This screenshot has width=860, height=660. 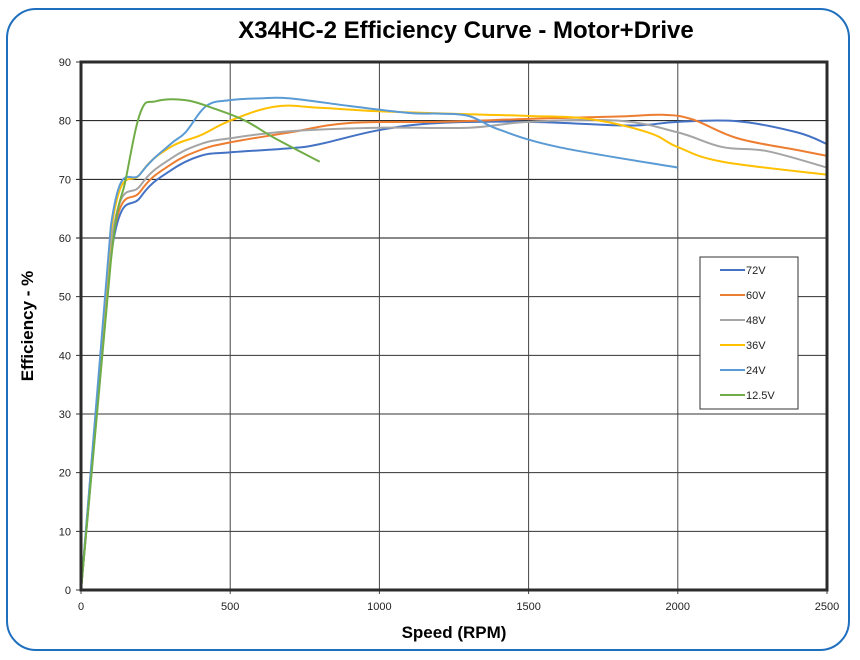 What do you see at coordinates (65, 356) in the screenshot?
I see `y-tick-label: 40` at bounding box center [65, 356].